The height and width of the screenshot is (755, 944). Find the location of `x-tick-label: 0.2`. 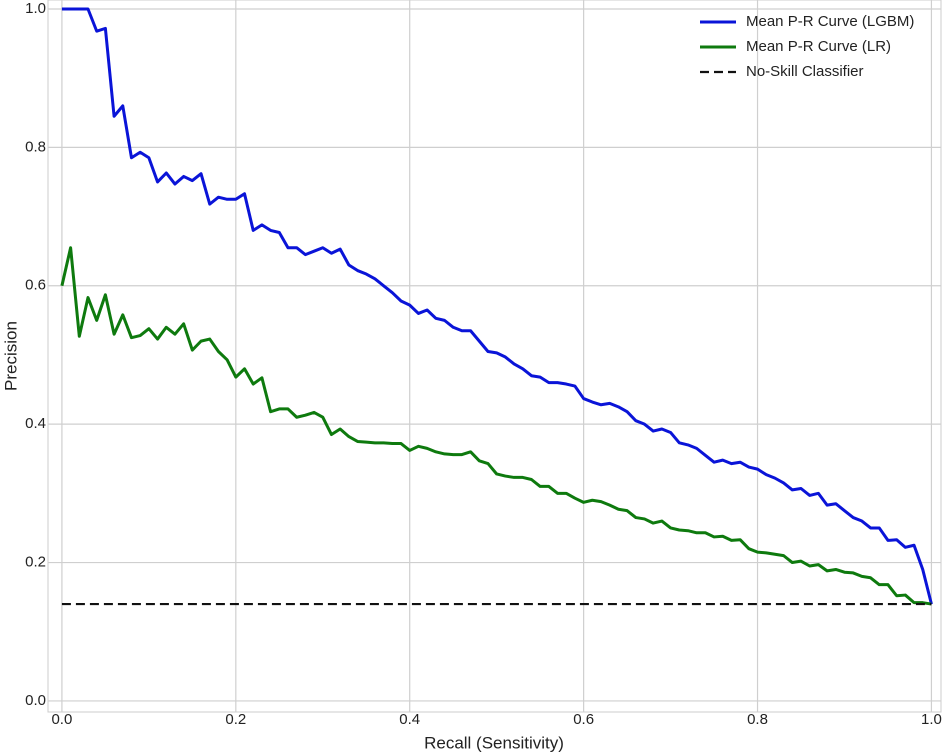

x-tick-label: 0.2 is located at coordinates (235, 719).